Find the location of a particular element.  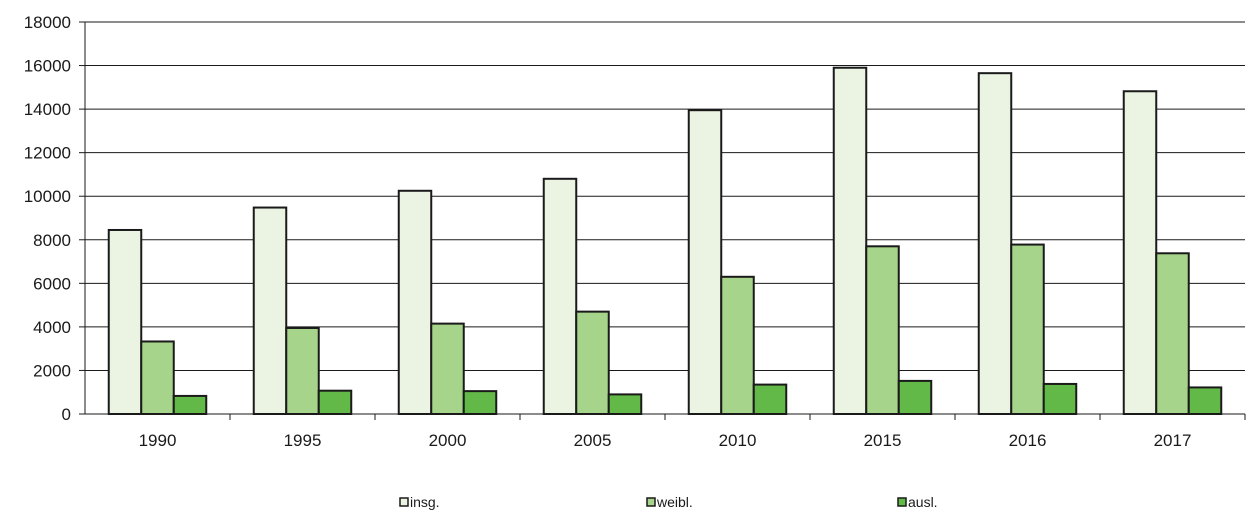

x-tick-label: 2000 is located at coordinates (448, 440).